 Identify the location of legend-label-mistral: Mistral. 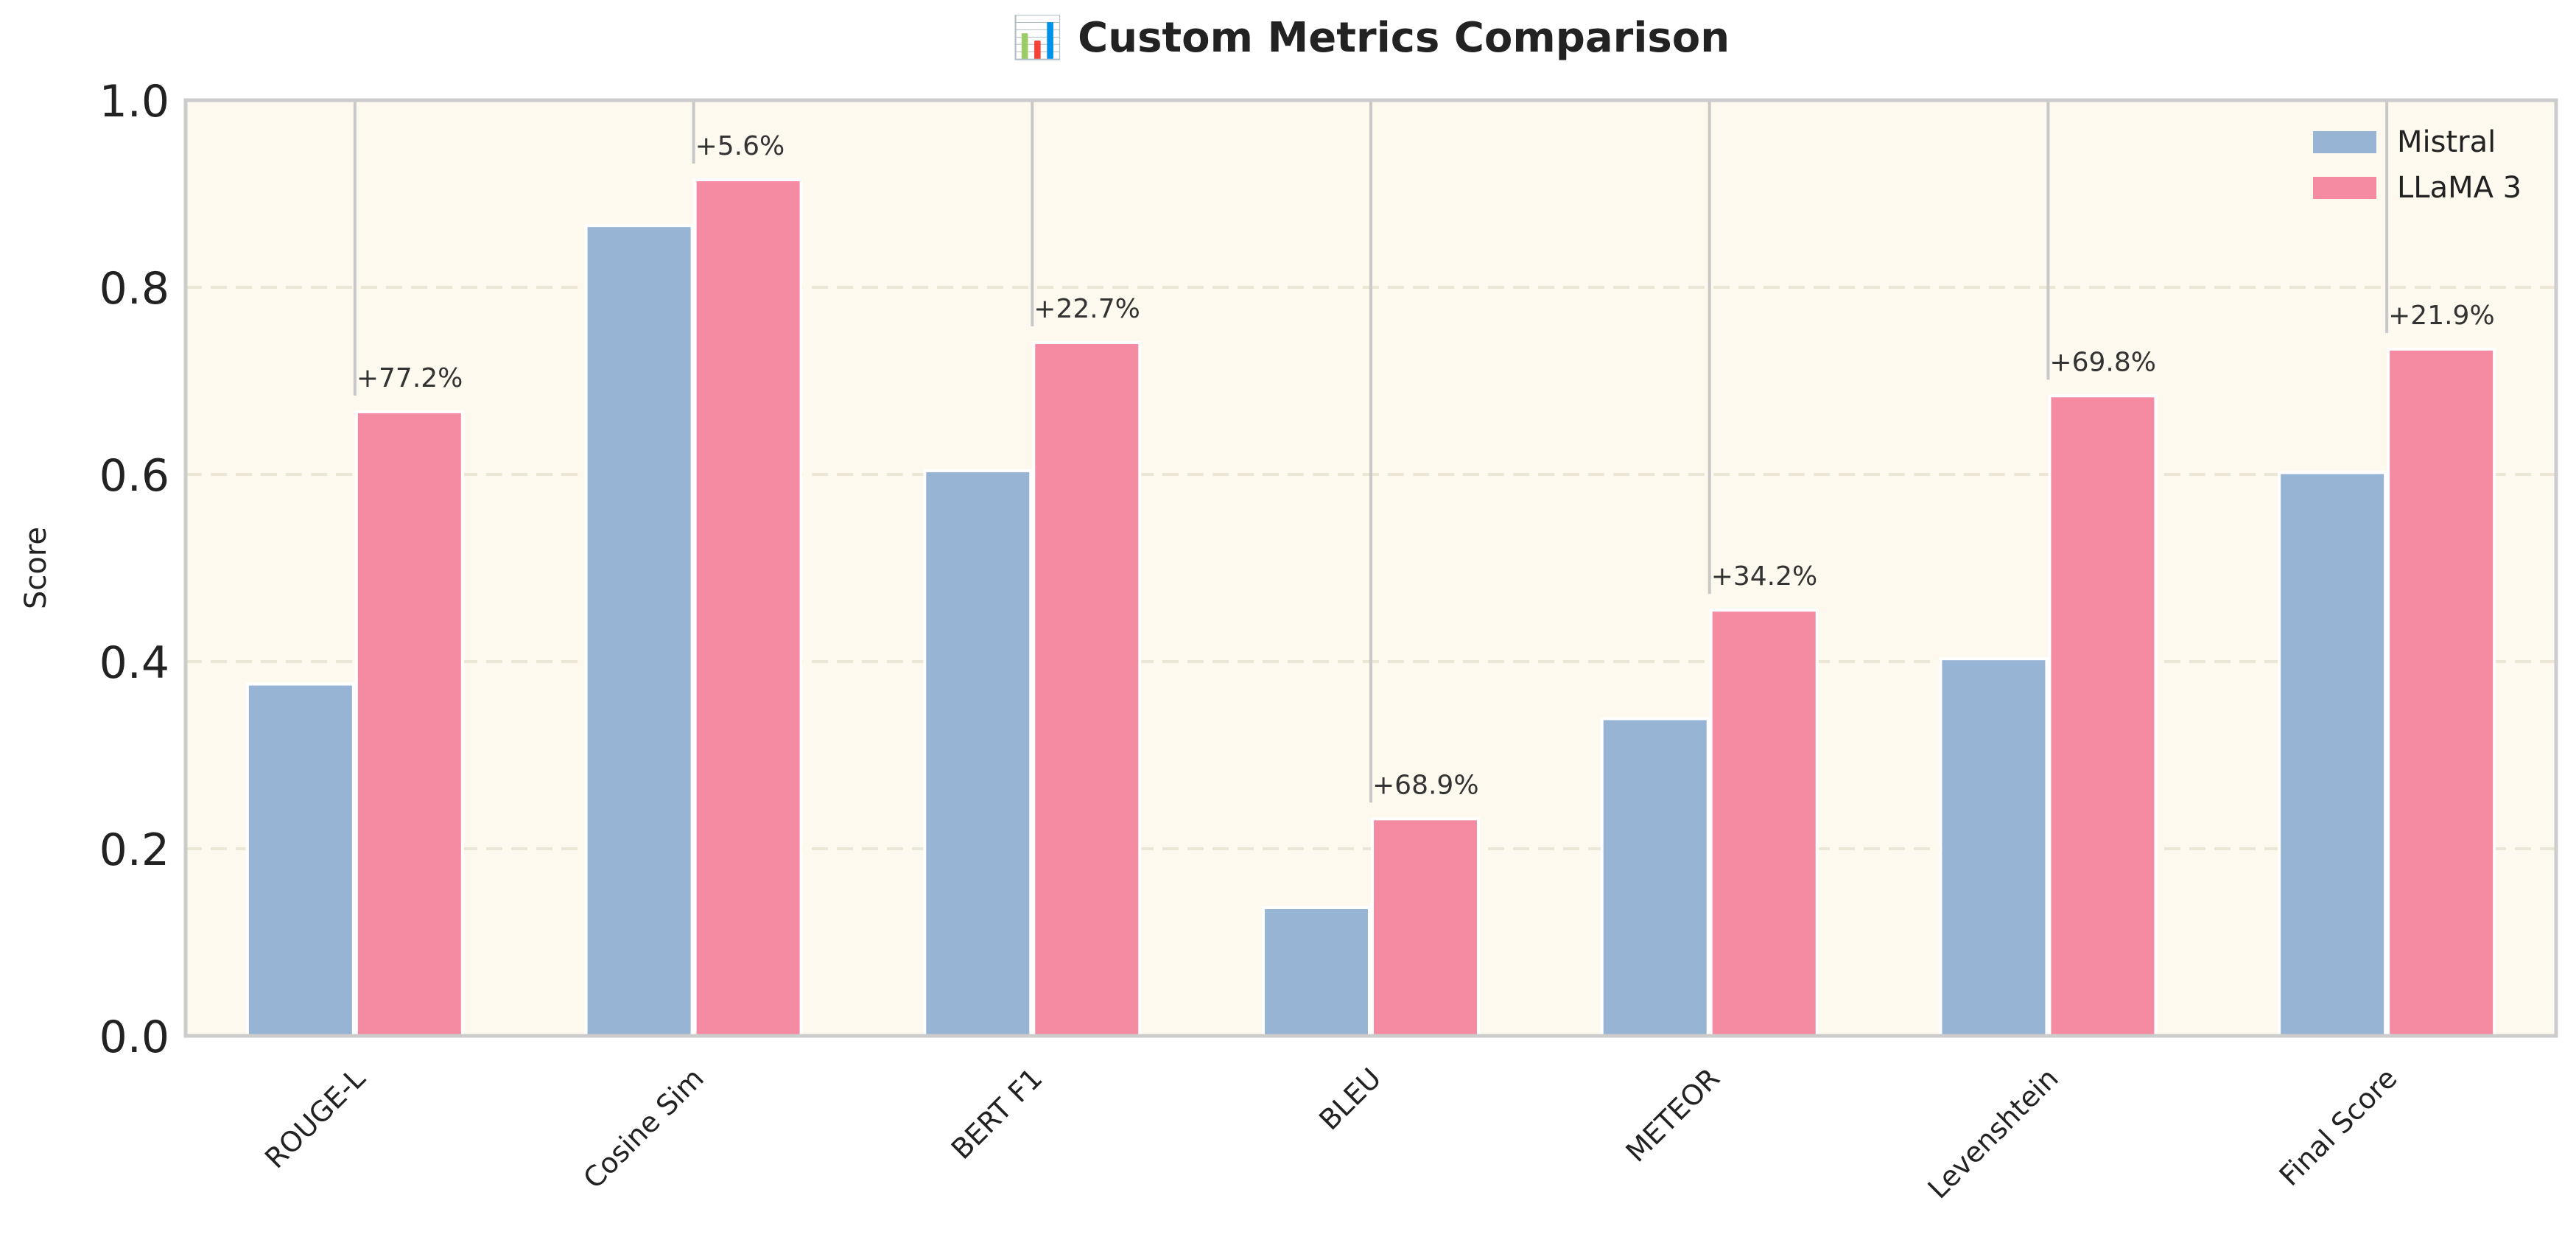
(2446, 142).